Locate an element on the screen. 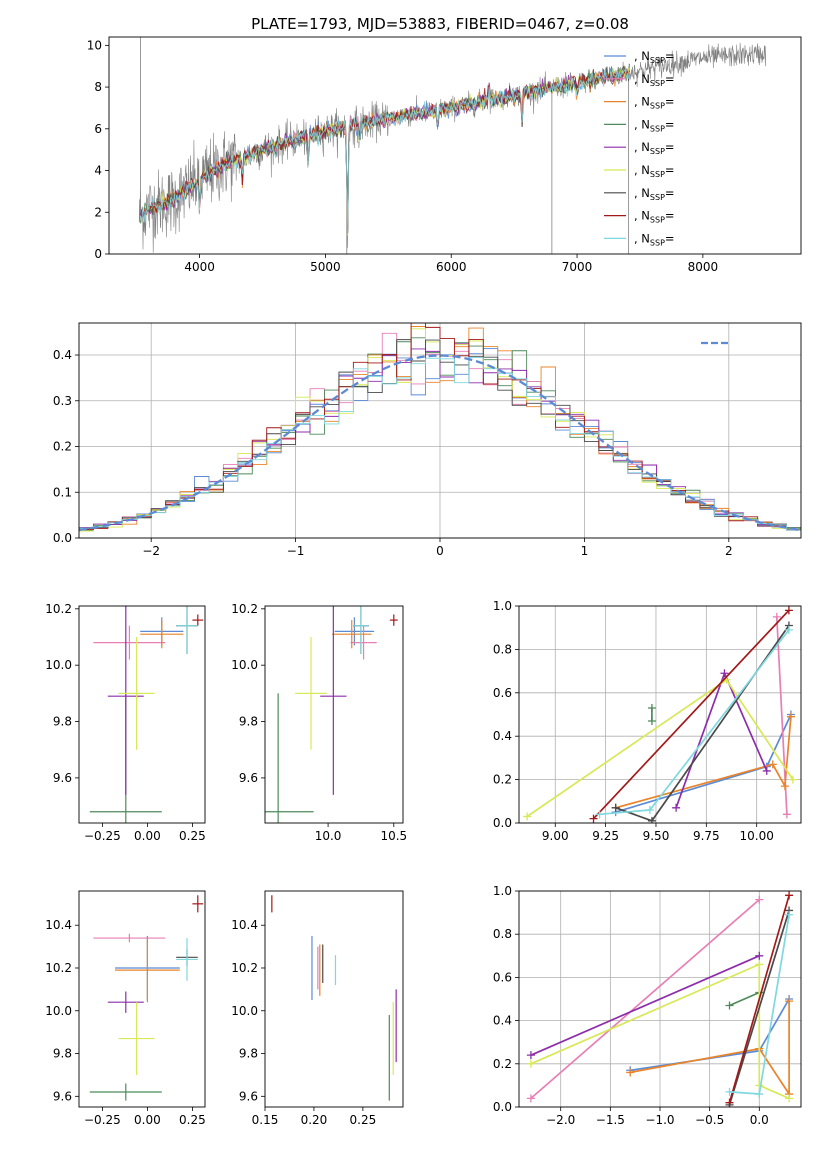 Image resolution: width=819 pixels, height=1170 pixels. y-tick-label: 0.6 is located at coordinates (502, 693).